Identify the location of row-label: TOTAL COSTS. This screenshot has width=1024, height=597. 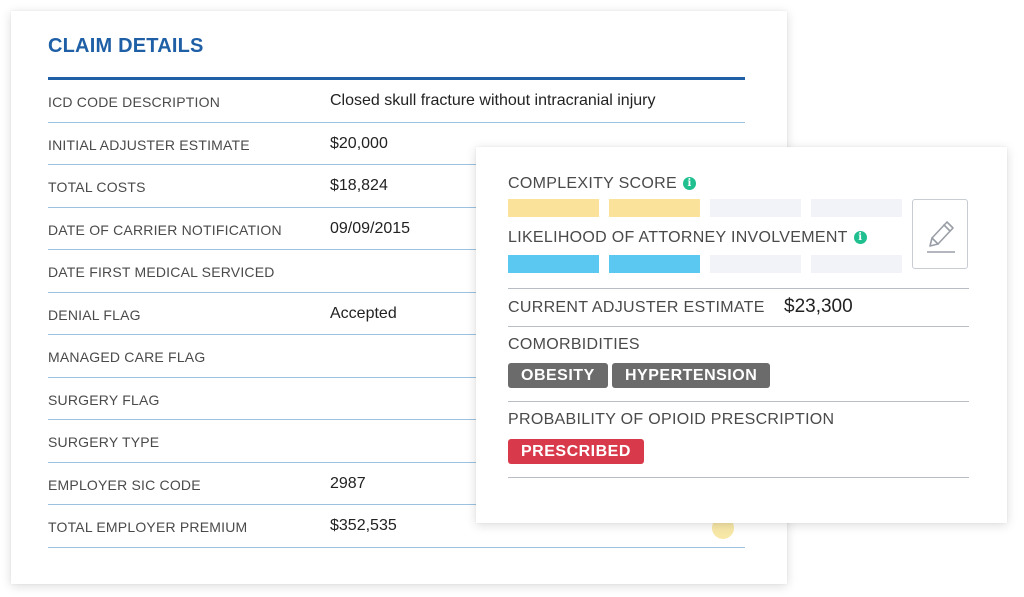
(97, 187).